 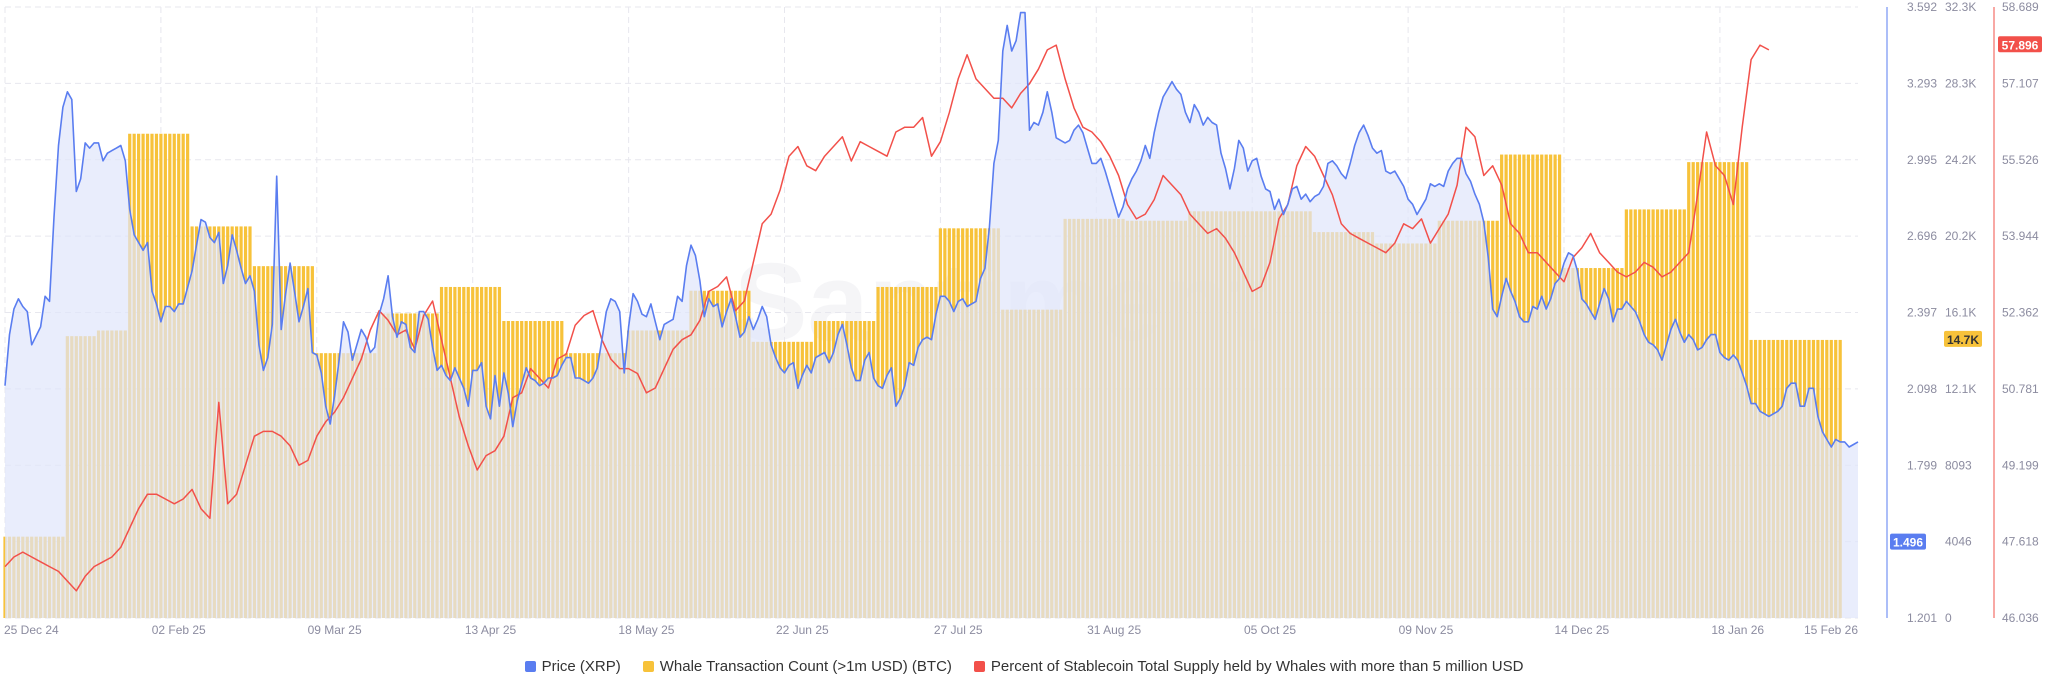 What do you see at coordinates (646, 630) in the screenshot?
I see `x-axis-tick: 18 May 25` at bounding box center [646, 630].